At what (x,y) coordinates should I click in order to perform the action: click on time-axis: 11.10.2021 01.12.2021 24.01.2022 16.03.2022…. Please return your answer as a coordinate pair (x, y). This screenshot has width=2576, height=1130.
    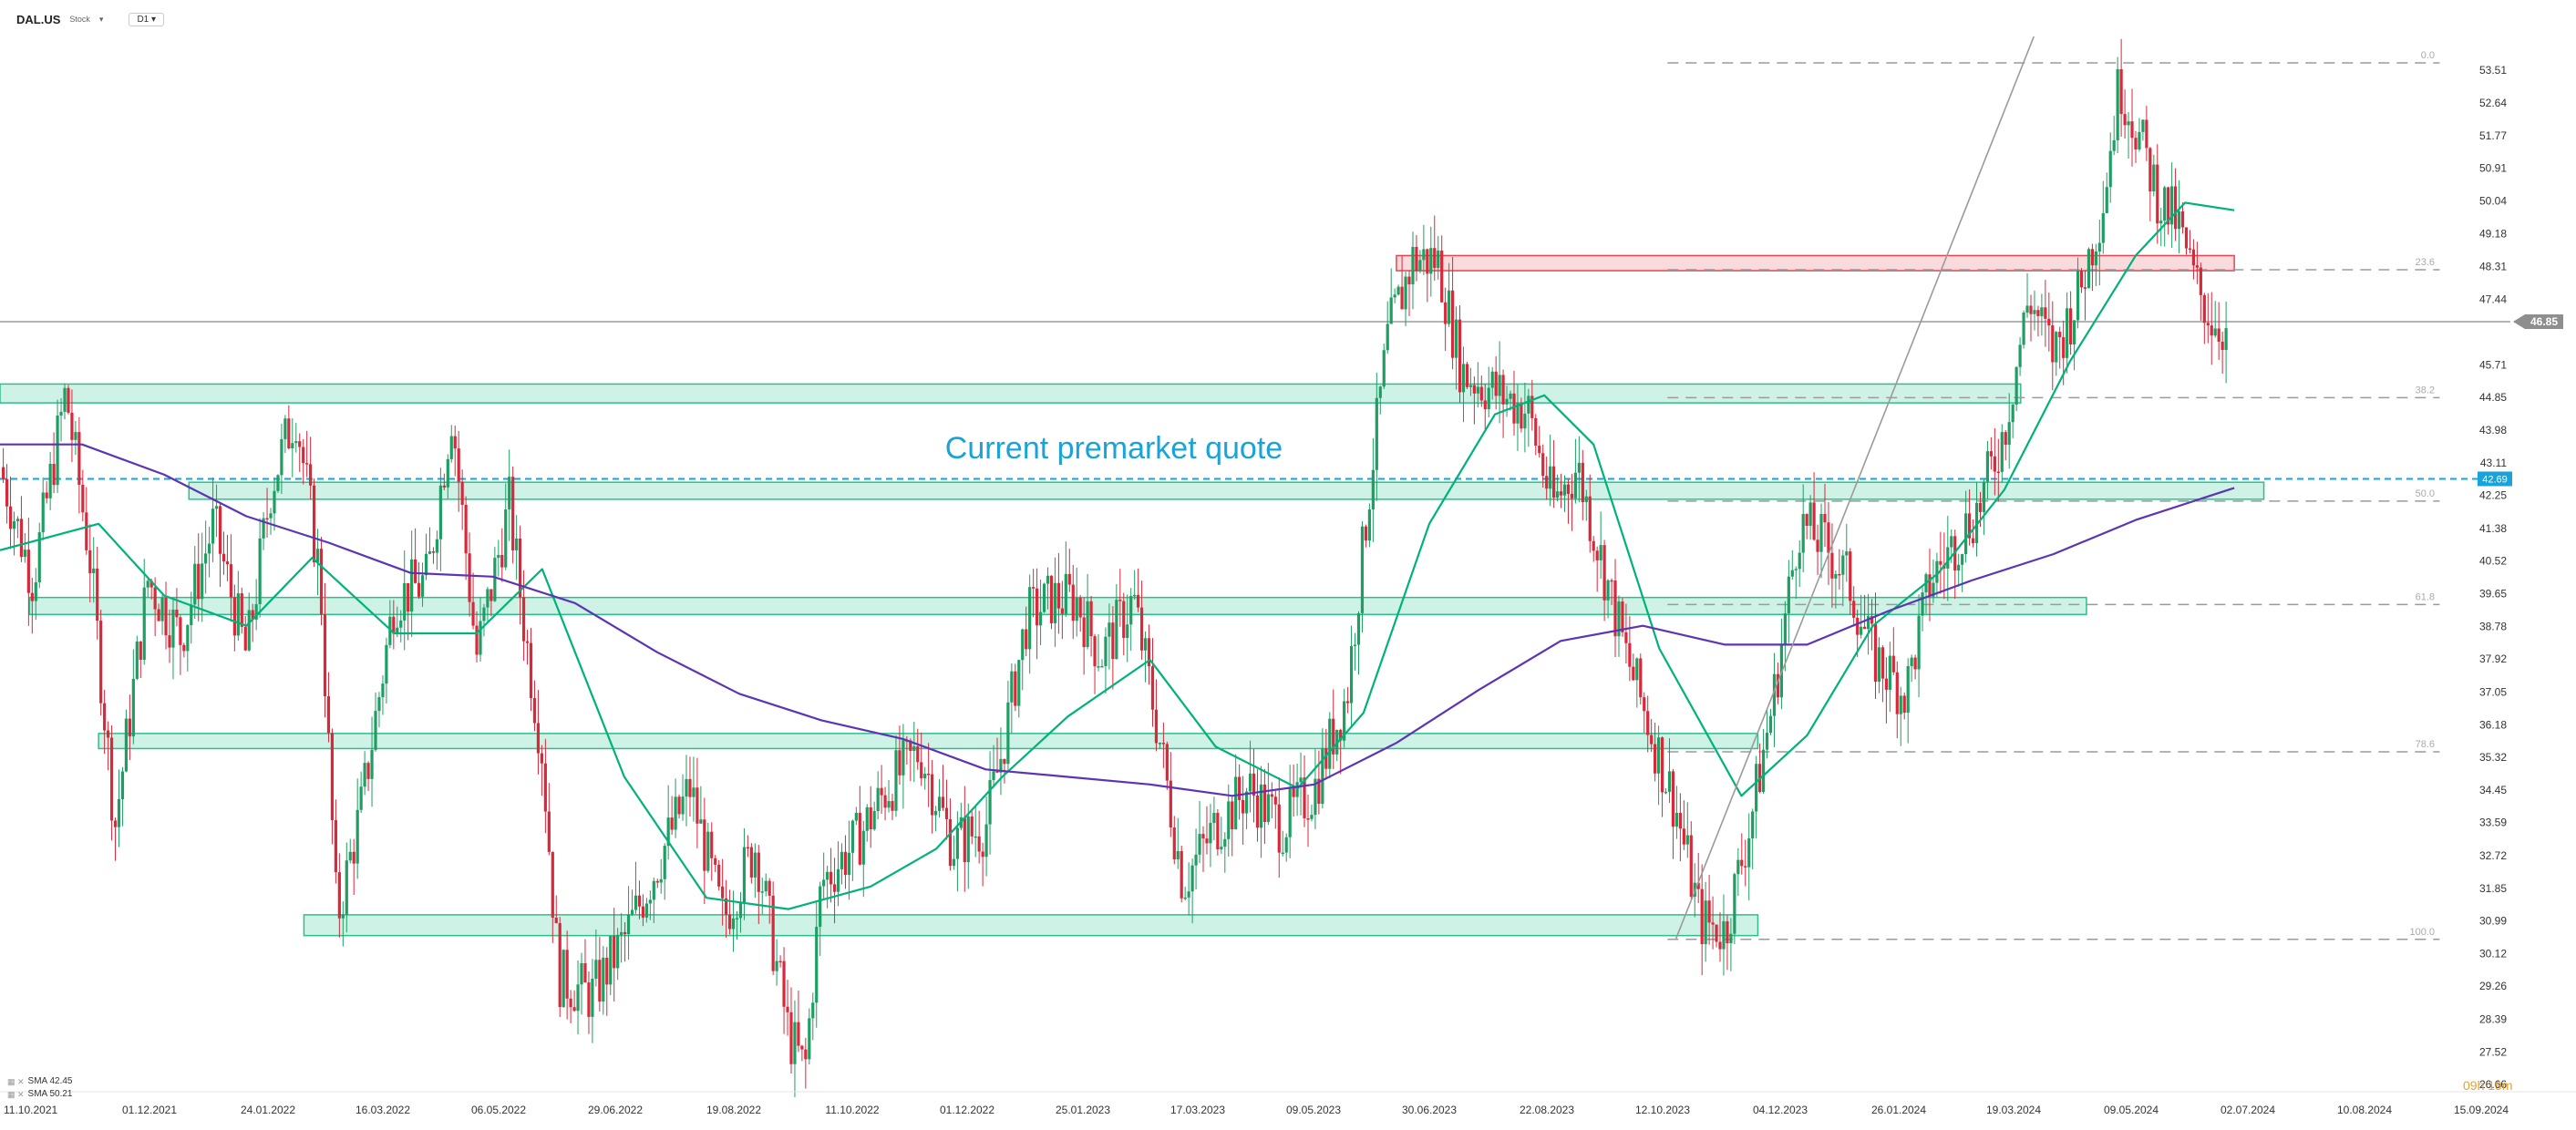
    Looking at the image, I should click on (1288, 1103).